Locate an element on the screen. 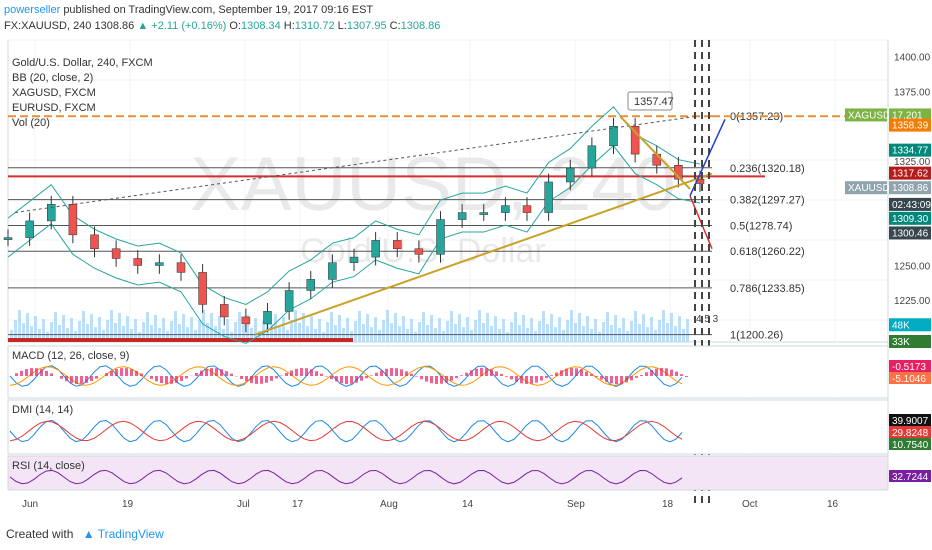  last-price: 1308.86 is located at coordinates (114, 26).